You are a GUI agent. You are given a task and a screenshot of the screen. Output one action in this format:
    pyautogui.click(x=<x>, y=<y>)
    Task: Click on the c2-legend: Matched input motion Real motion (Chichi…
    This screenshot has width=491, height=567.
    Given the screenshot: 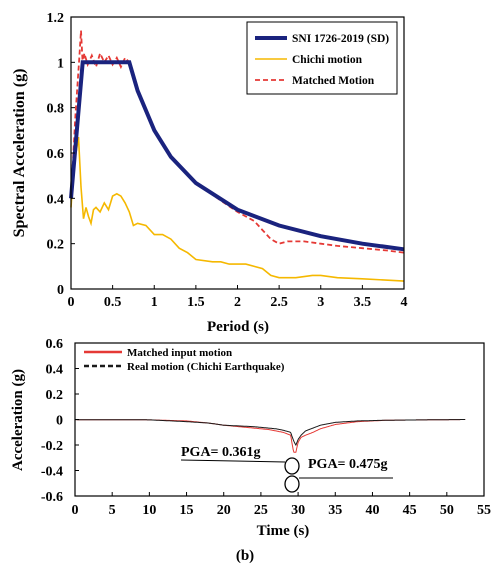 What is the action you would take?
    pyautogui.click(x=184, y=360)
    